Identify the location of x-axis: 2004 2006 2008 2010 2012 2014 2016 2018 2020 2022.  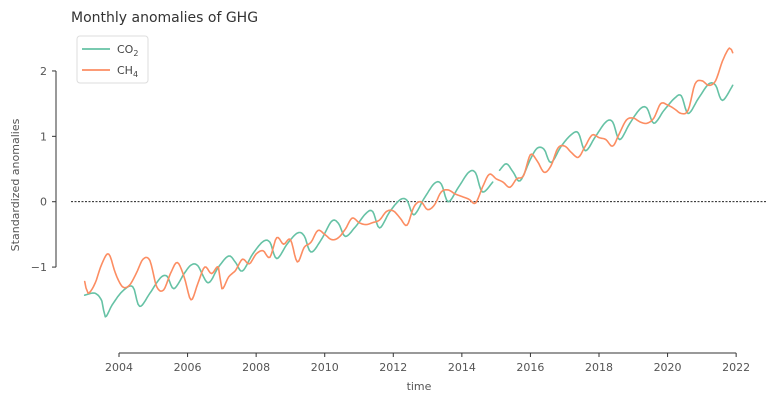
(427, 363).